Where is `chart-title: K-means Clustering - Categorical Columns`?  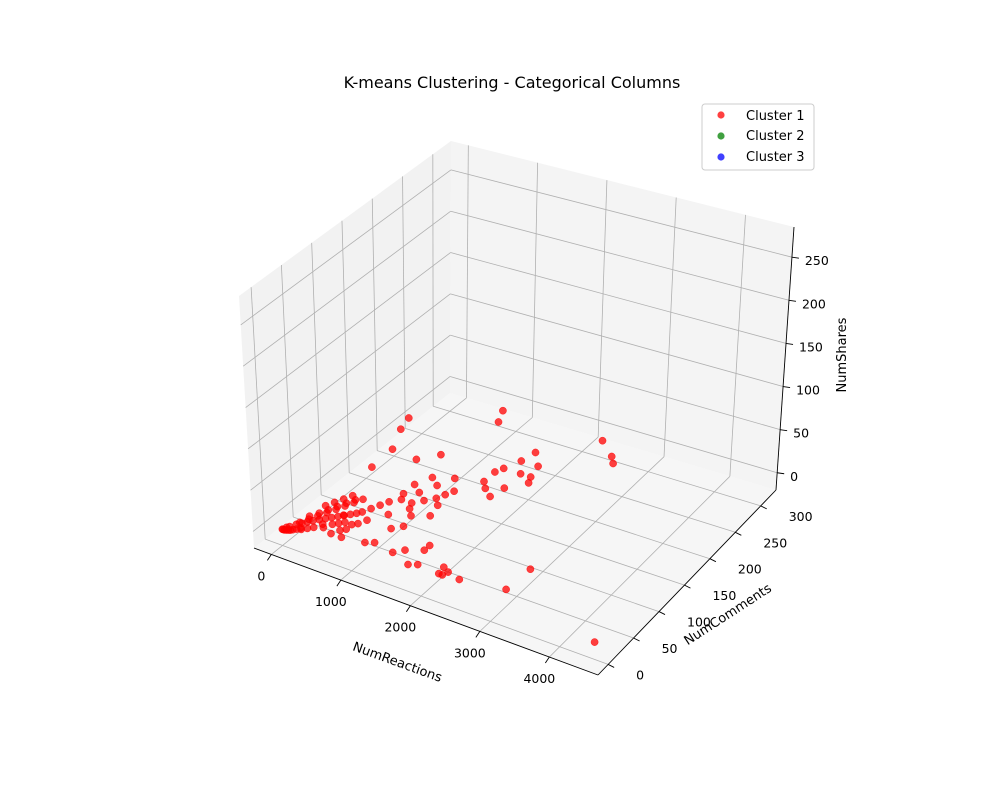 chart-title: K-means Clustering - Categorical Columns is located at coordinates (512, 82).